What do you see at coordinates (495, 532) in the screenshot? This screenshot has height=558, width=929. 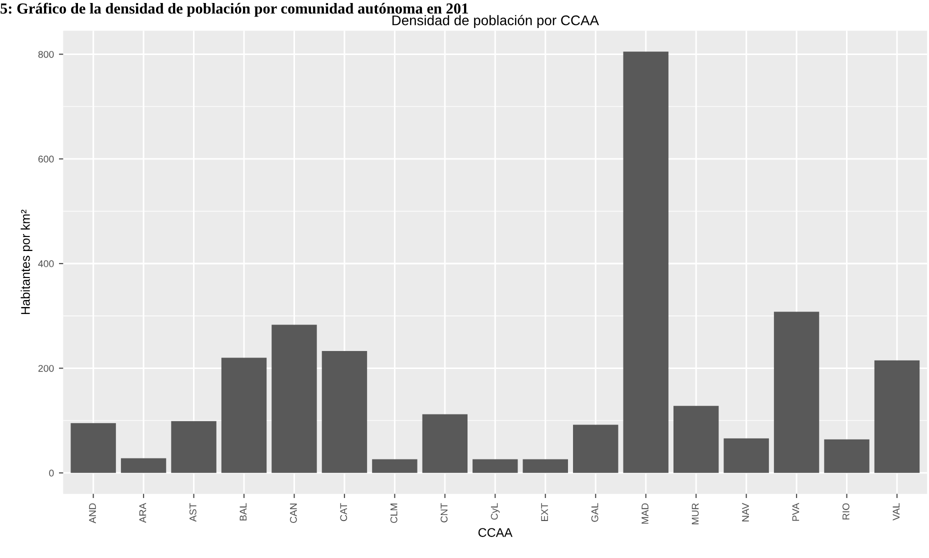 I see `x-axis-title: CCAA` at bounding box center [495, 532].